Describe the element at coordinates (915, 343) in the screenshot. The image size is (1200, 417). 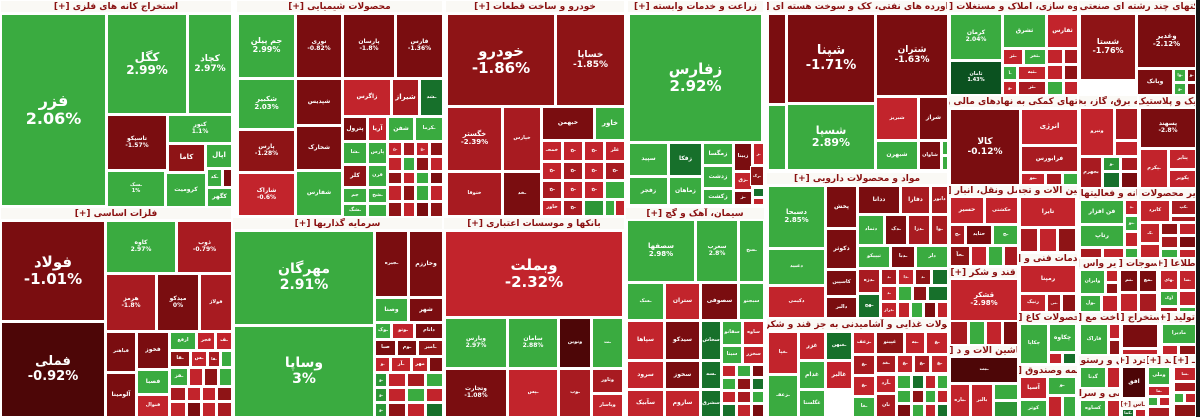
I see `treemap-tile: ـبه` at that location.